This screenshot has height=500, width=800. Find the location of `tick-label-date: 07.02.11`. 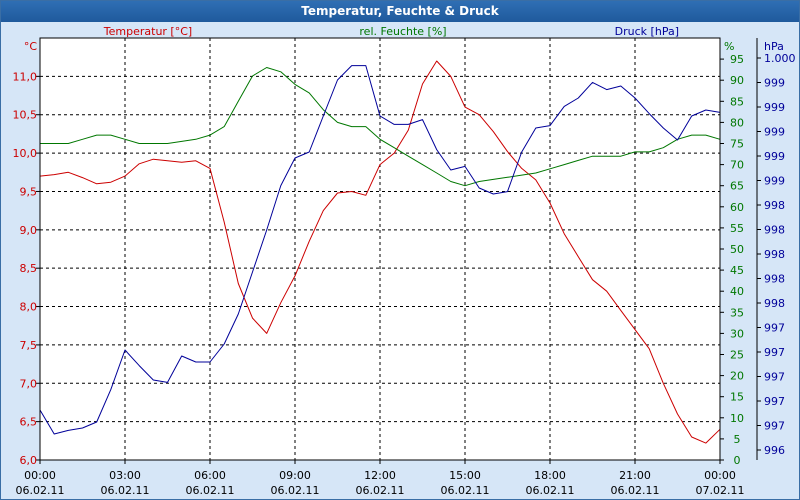

tick-label-date: 07.02.11 is located at coordinates (720, 490).